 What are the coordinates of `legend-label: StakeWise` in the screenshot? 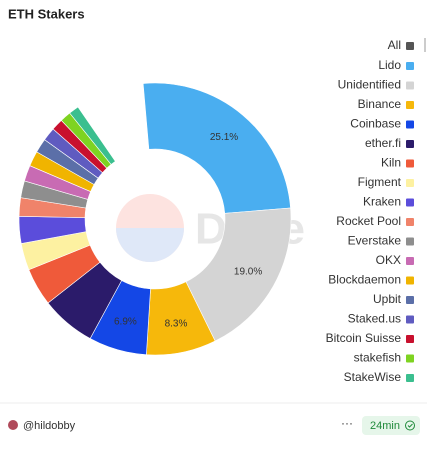 It's located at (373, 377).